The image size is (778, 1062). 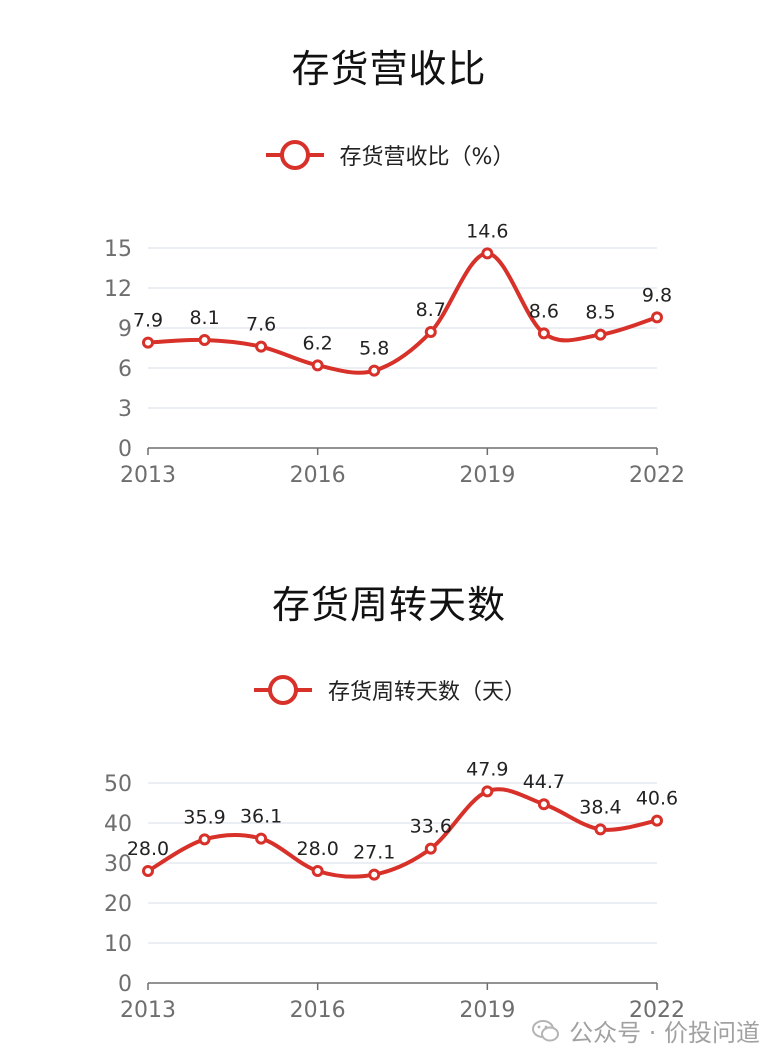 I want to click on data-label: 27.1, so click(x=374, y=853).